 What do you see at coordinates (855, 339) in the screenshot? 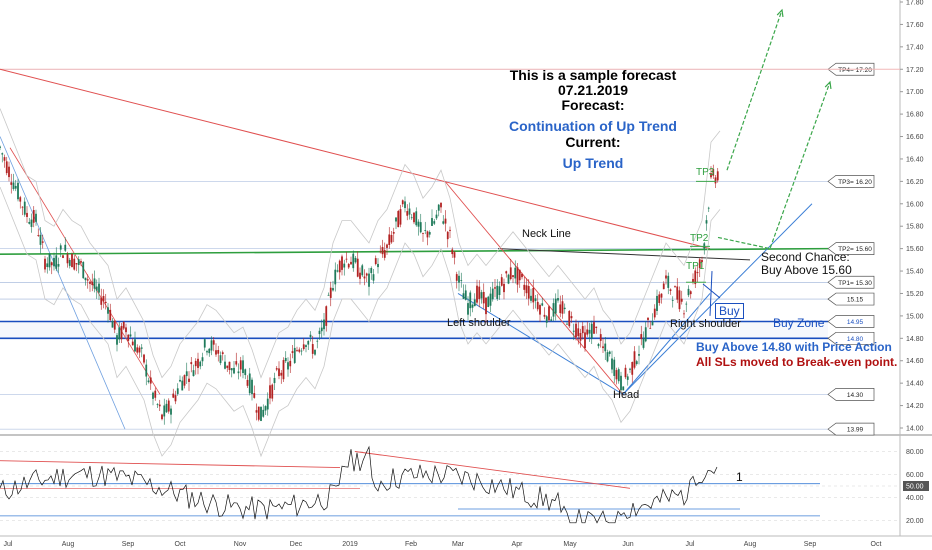
I see `level-callout-label: 14.80` at bounding box center [855, 339].